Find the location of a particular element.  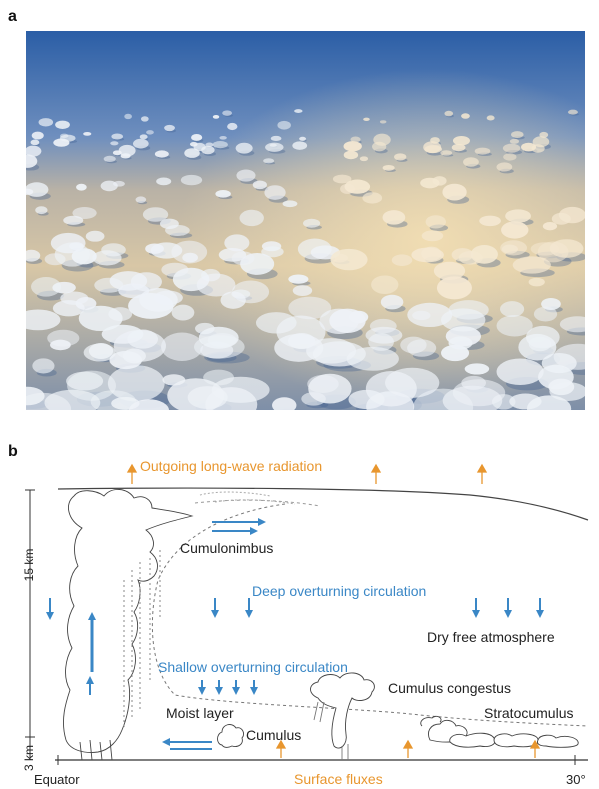

surface-fluxes-label: Surface fluxes is located at coordinates (338, 779).